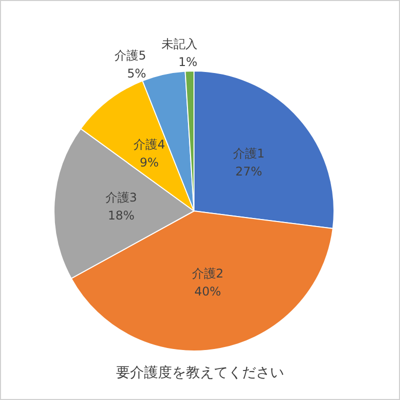 This screenshot has height=400, width=400. Describe the element at coordinates (130, 55) in the screenshot. I see `slice-label: 介護5` at that location.